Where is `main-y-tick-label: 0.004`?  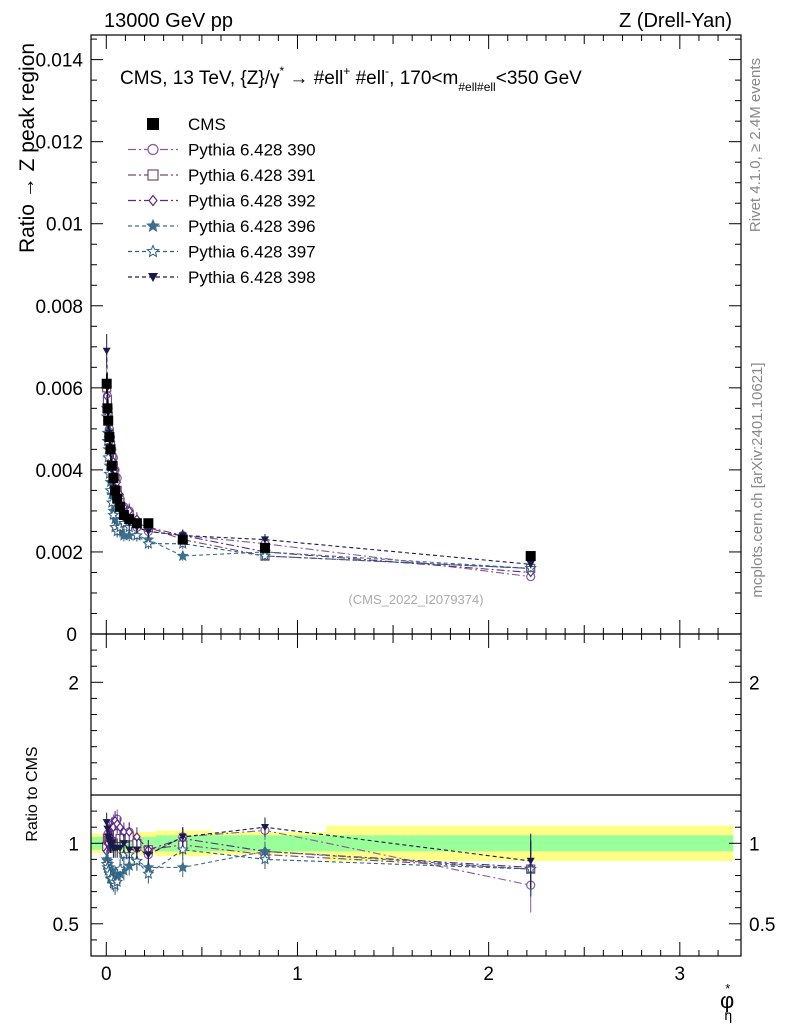 main-y-tick-label: 0.004 is located at coordinates (59, 471).